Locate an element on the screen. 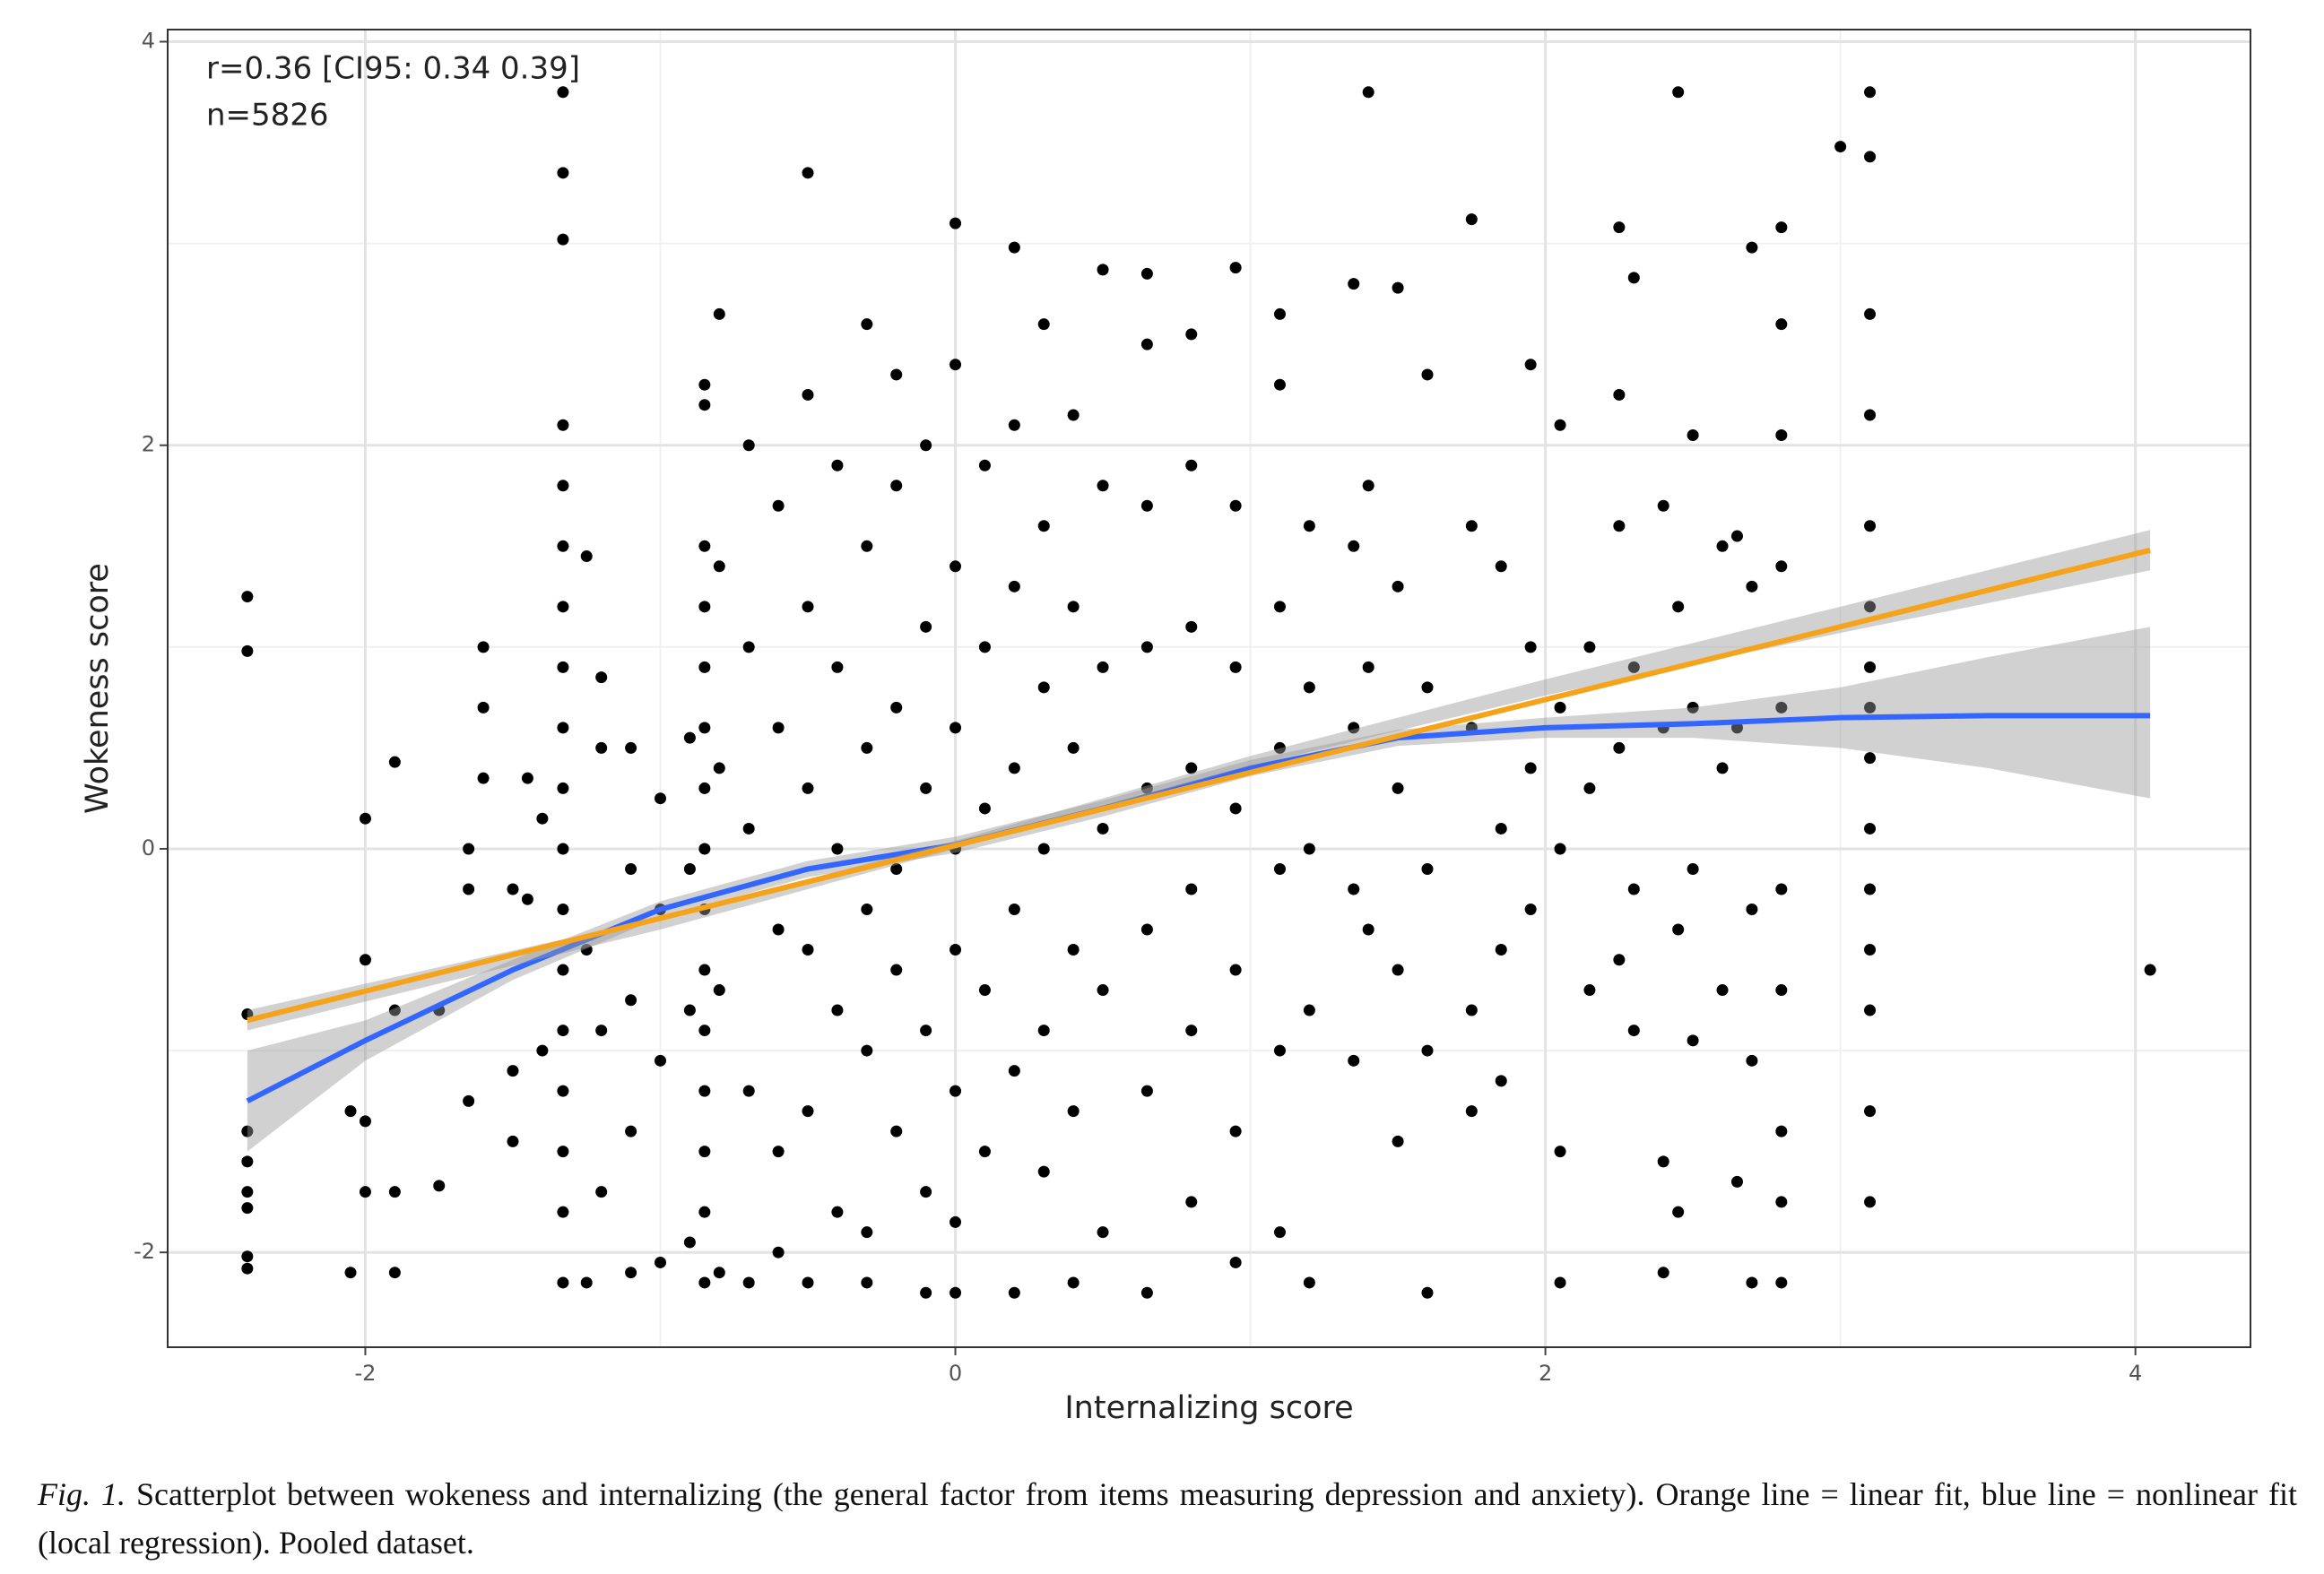 The height and width of the screenshot is (1574, 2324). y-tick-label: -2 is located at coordinates (144, 1252).